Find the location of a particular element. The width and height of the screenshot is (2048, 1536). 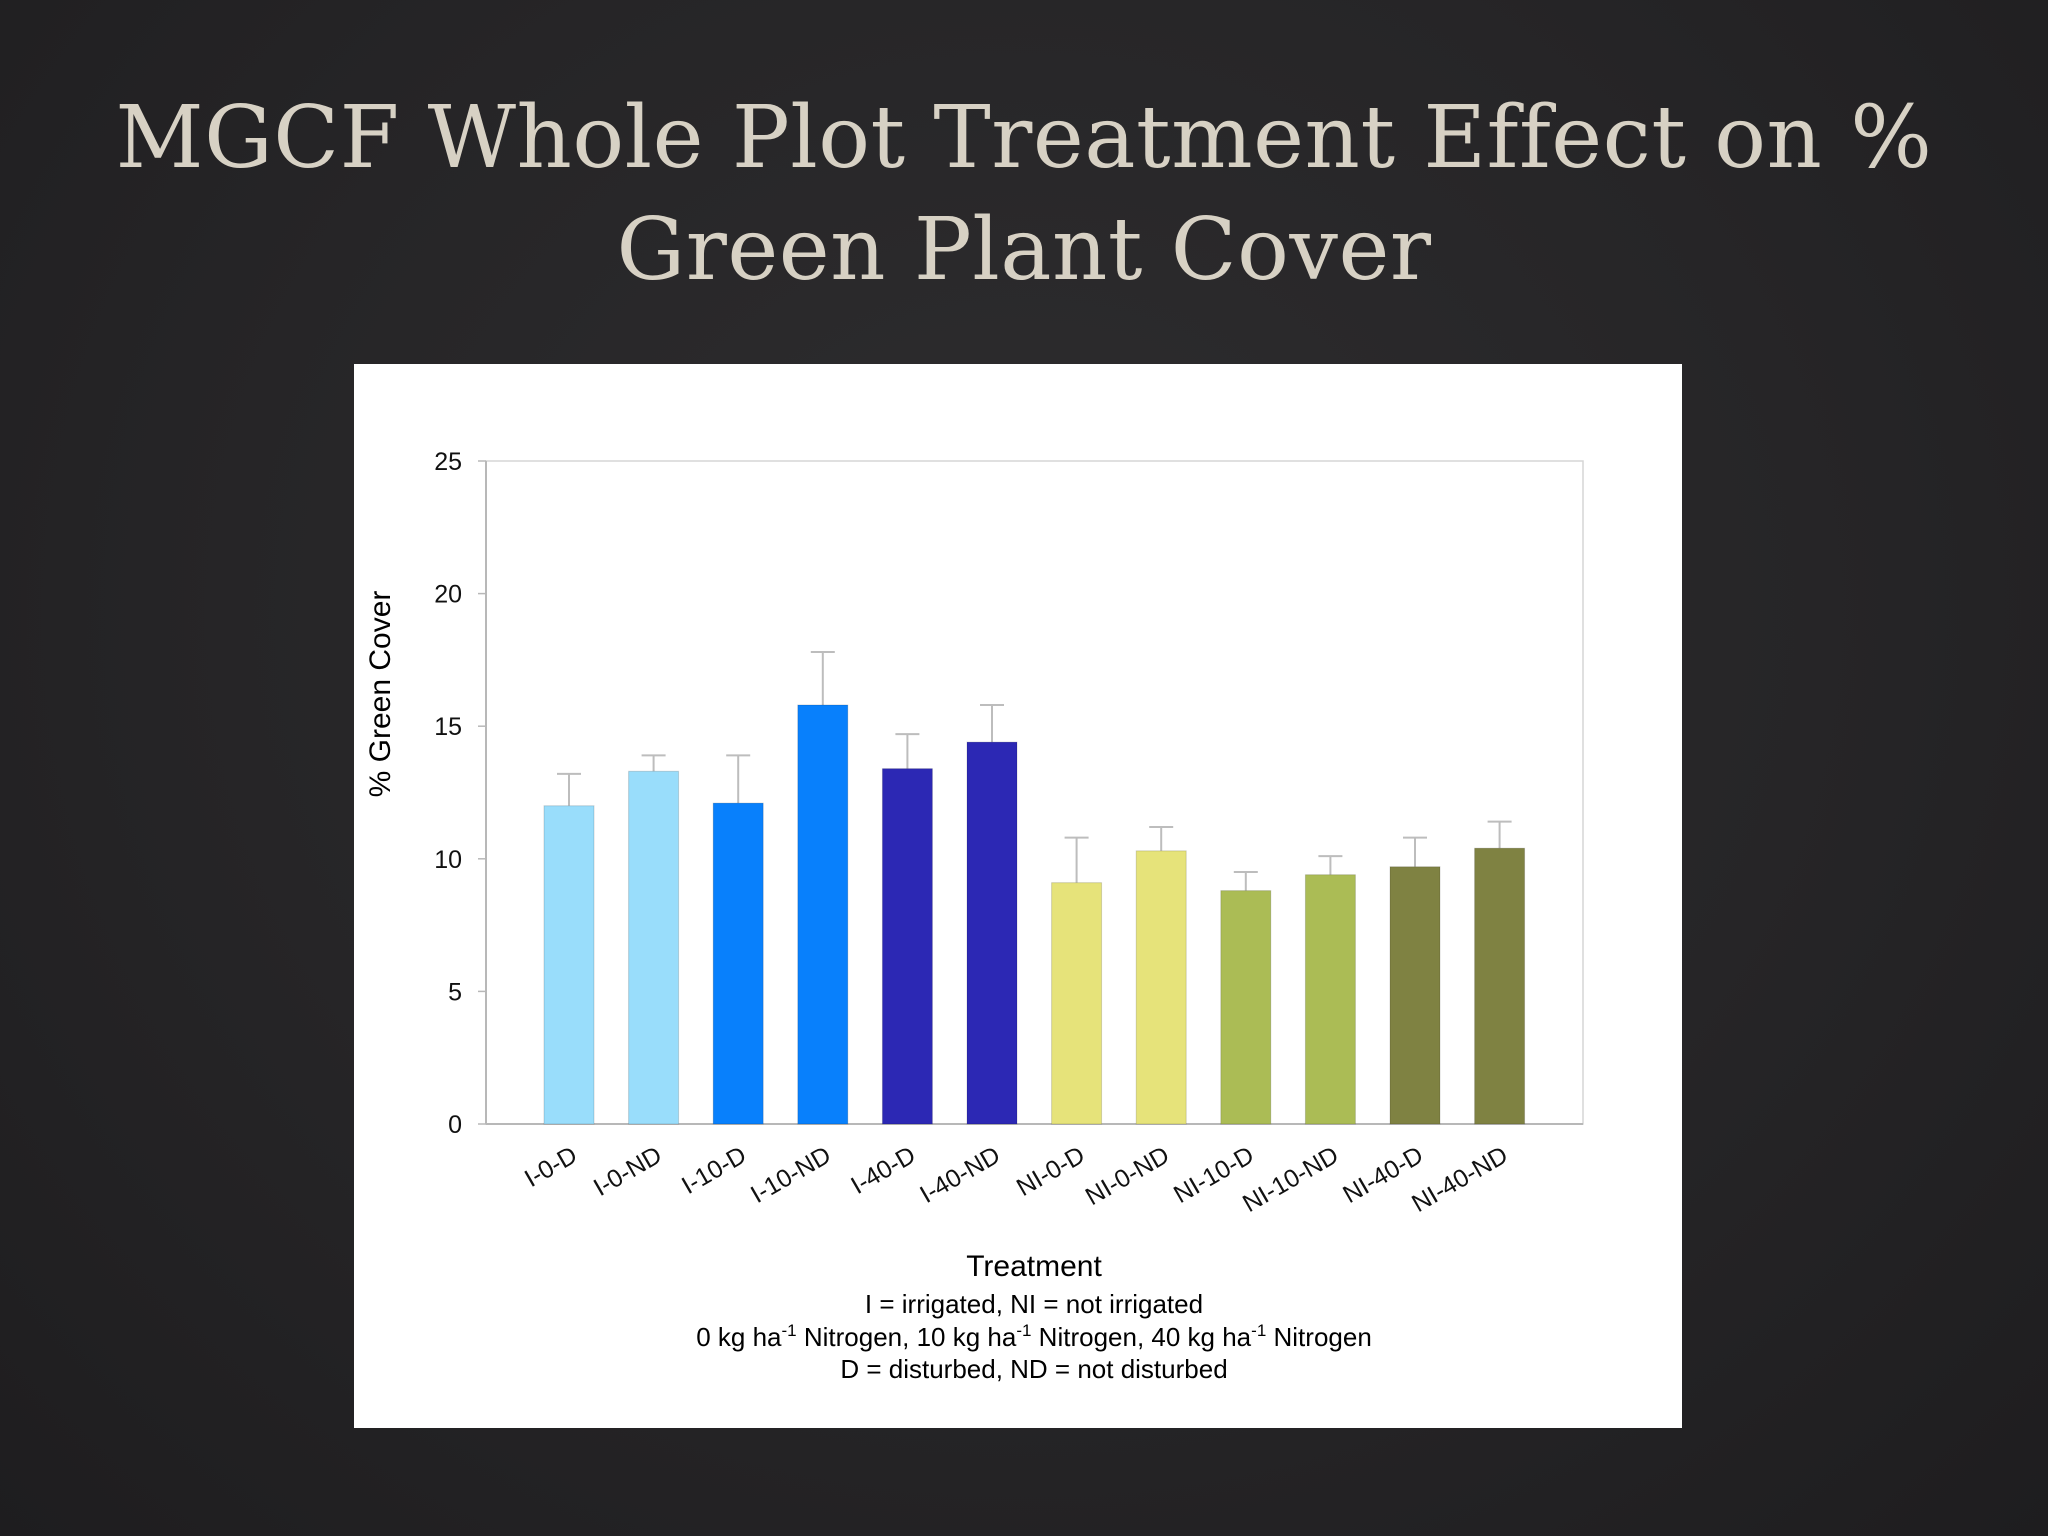

y-tick-label: 10 is located at coordinates (448, 860).